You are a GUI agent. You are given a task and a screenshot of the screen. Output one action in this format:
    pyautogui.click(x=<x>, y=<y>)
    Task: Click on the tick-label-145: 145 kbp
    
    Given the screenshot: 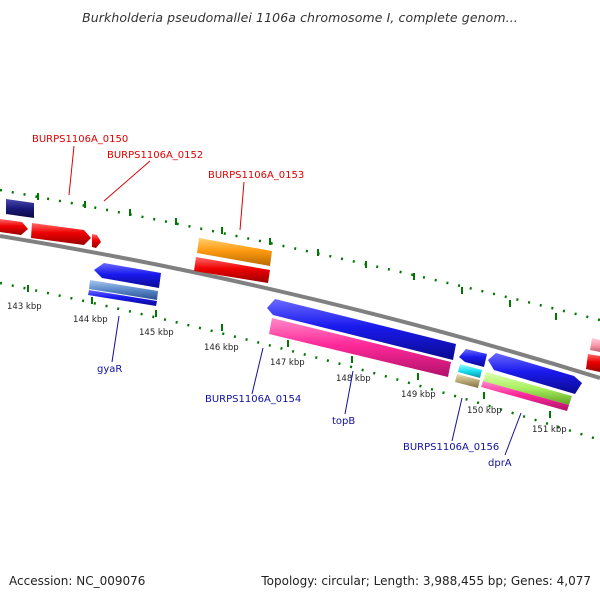 What is the action you would take?
    pyautogui.click(x=156, y=333)
    